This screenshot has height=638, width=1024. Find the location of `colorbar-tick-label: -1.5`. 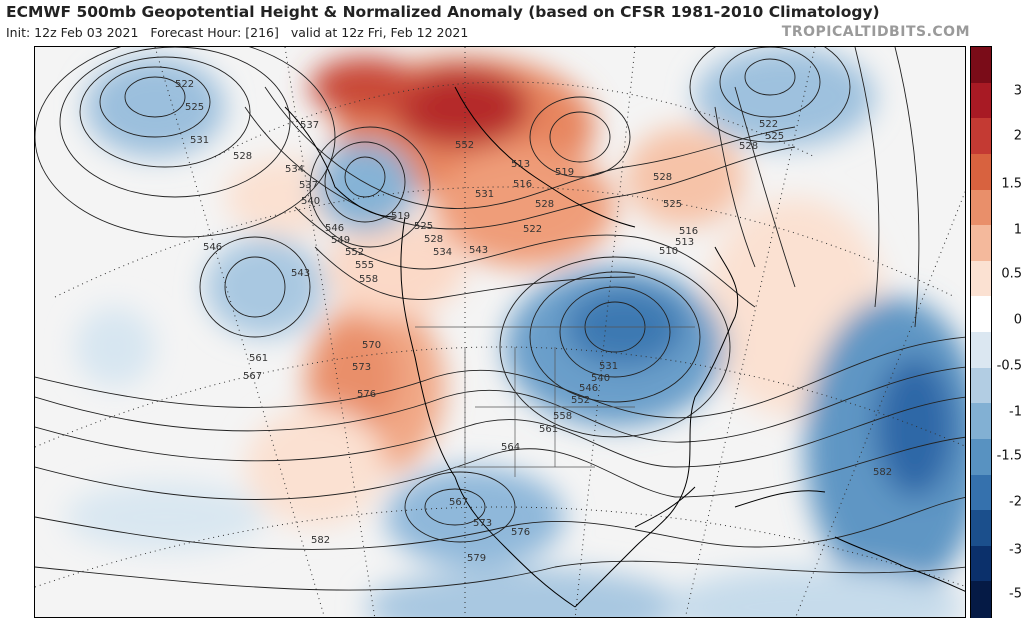

colorbar-tick-label: -1.5 is located at coordinates (1009, 456).